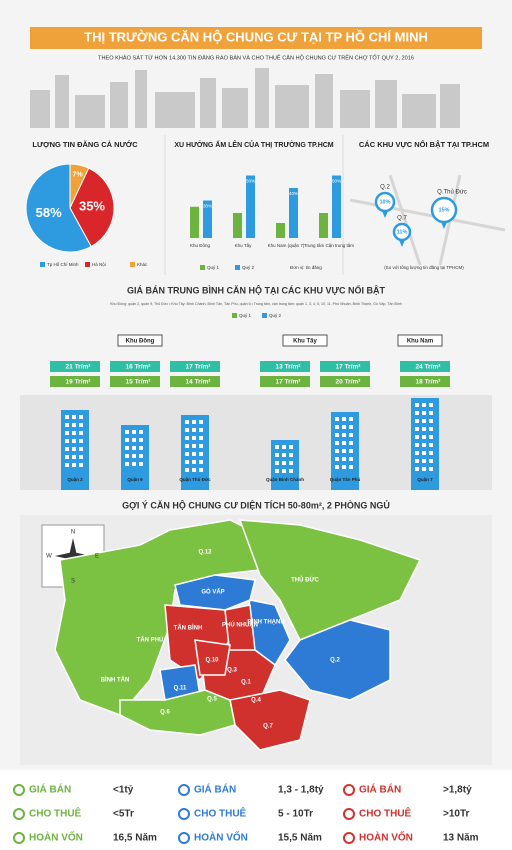 The image size is (512, 850). Describe the element at coordinates (200, 245) in the screenshot. I see `category-label: Khu Đông` at that location.